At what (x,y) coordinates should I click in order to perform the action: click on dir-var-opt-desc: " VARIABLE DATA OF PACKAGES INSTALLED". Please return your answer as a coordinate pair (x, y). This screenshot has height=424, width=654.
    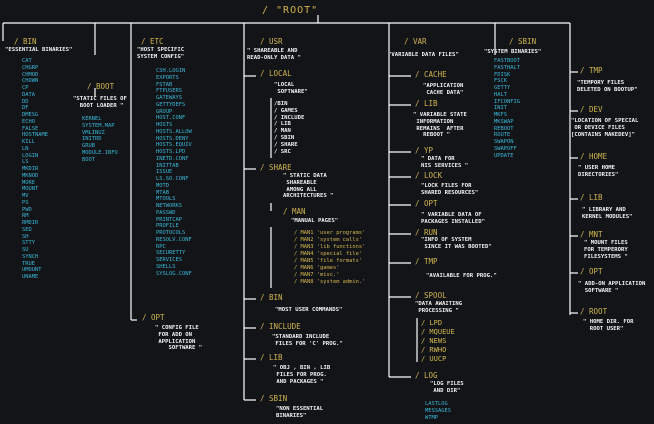
    Looking at the image, I should click on (453, 218).